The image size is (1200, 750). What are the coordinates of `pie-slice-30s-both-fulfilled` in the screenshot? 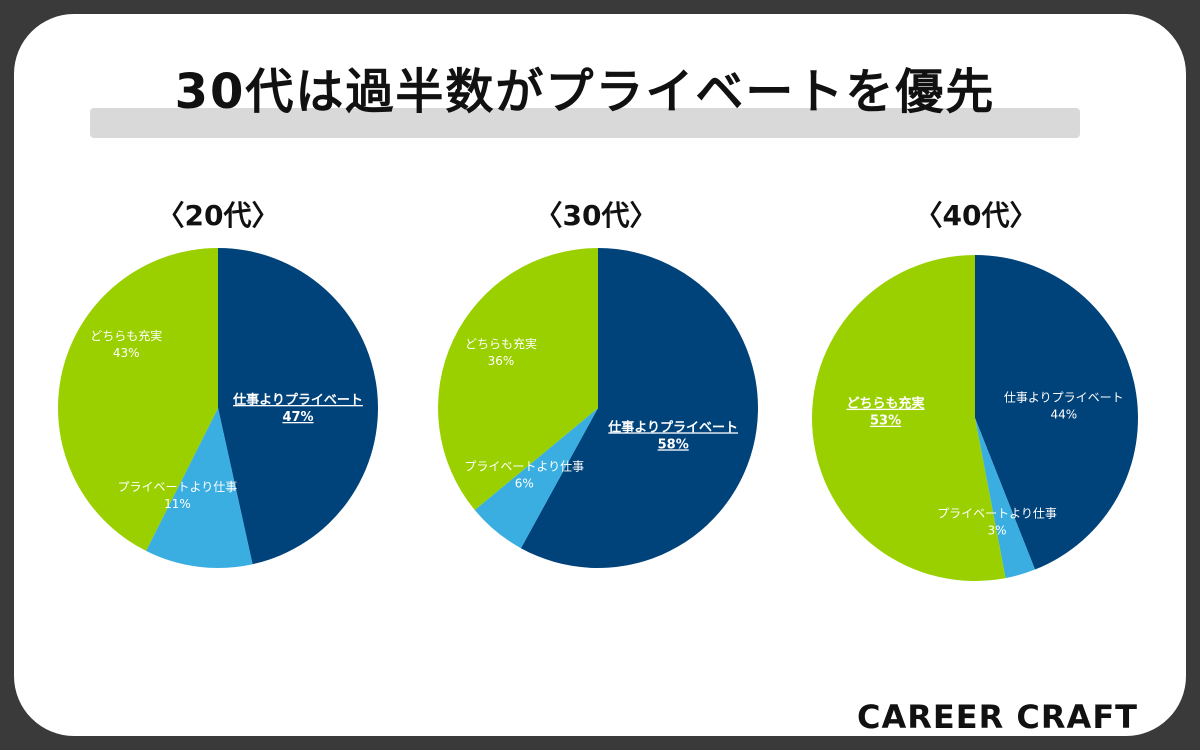 It's located at (518, 379).